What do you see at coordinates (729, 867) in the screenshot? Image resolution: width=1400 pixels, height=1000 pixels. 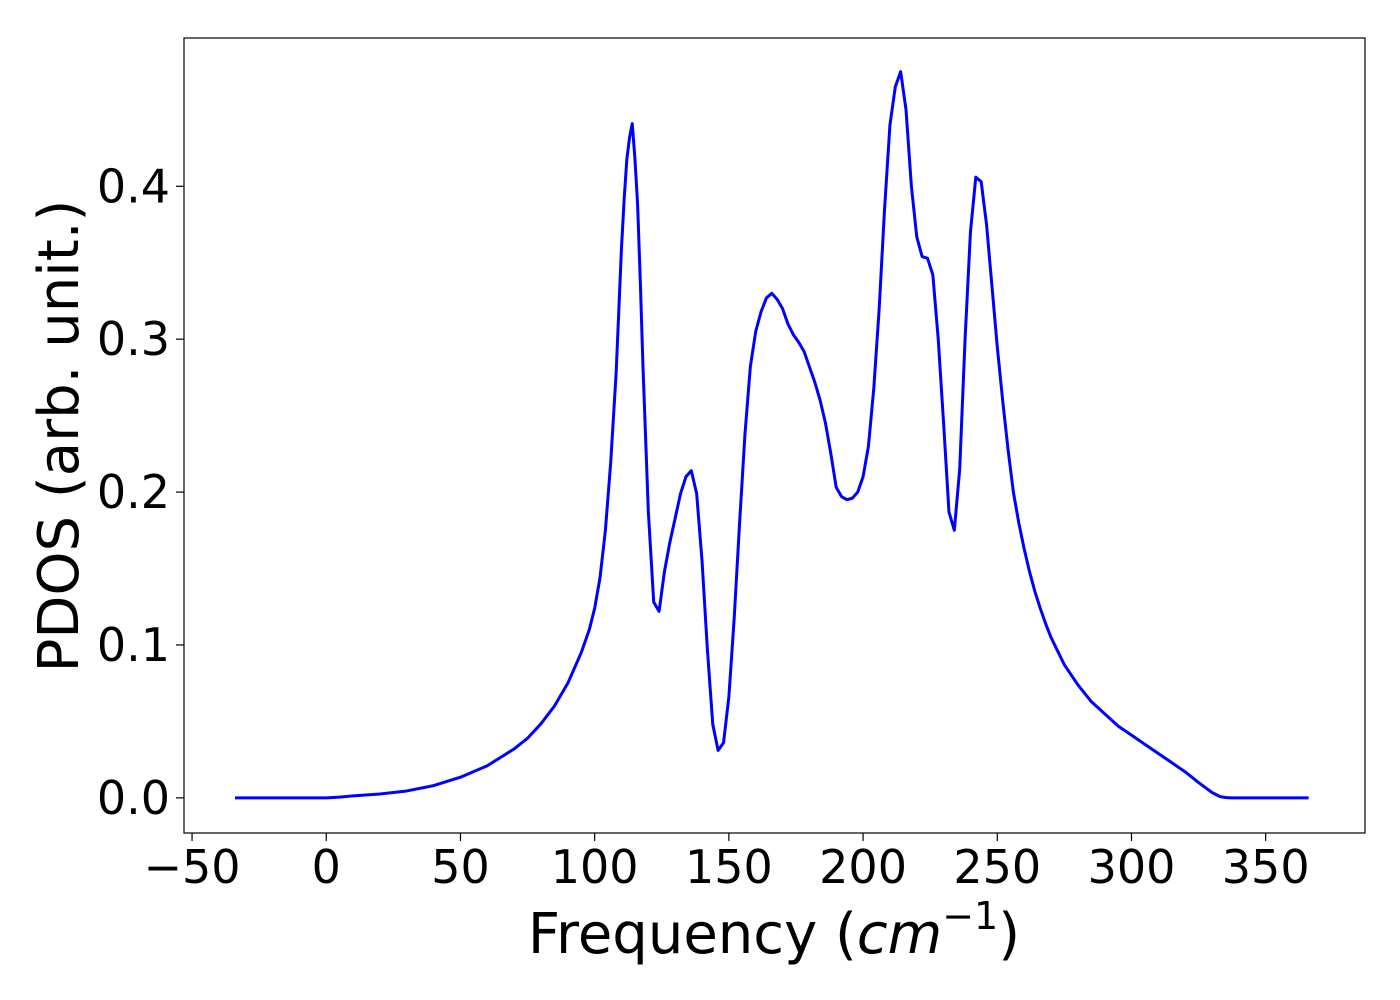 I see `x-tick-label: 150` at bounding box center [729, 867].